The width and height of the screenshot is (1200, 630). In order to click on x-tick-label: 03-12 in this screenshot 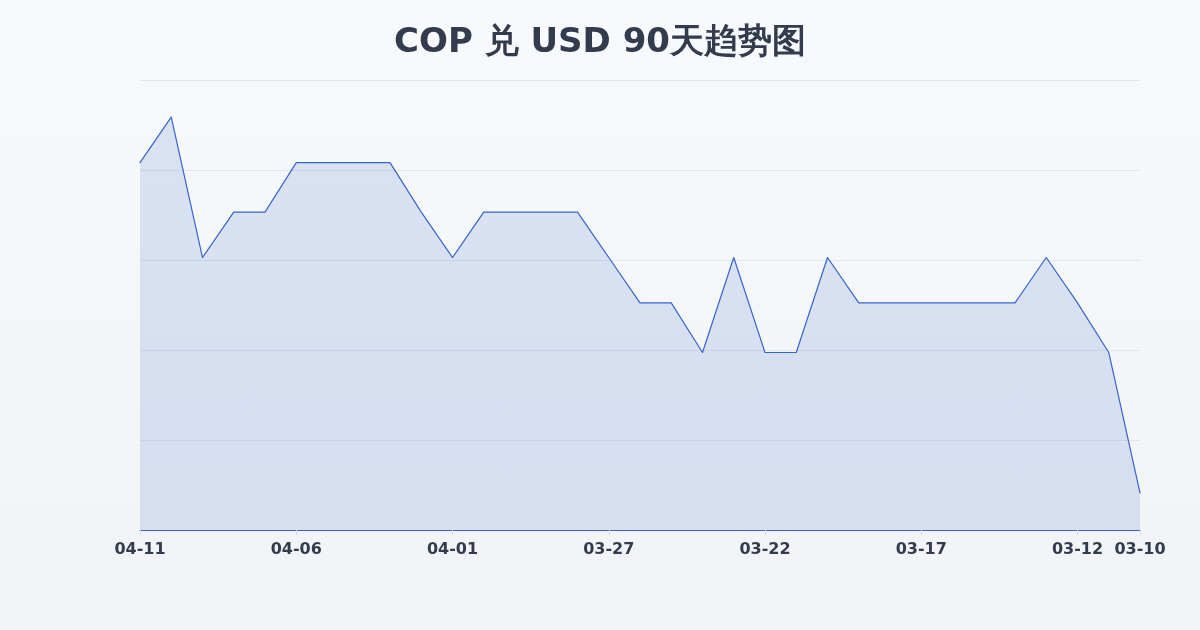, I will do `click(1077, 548)`.